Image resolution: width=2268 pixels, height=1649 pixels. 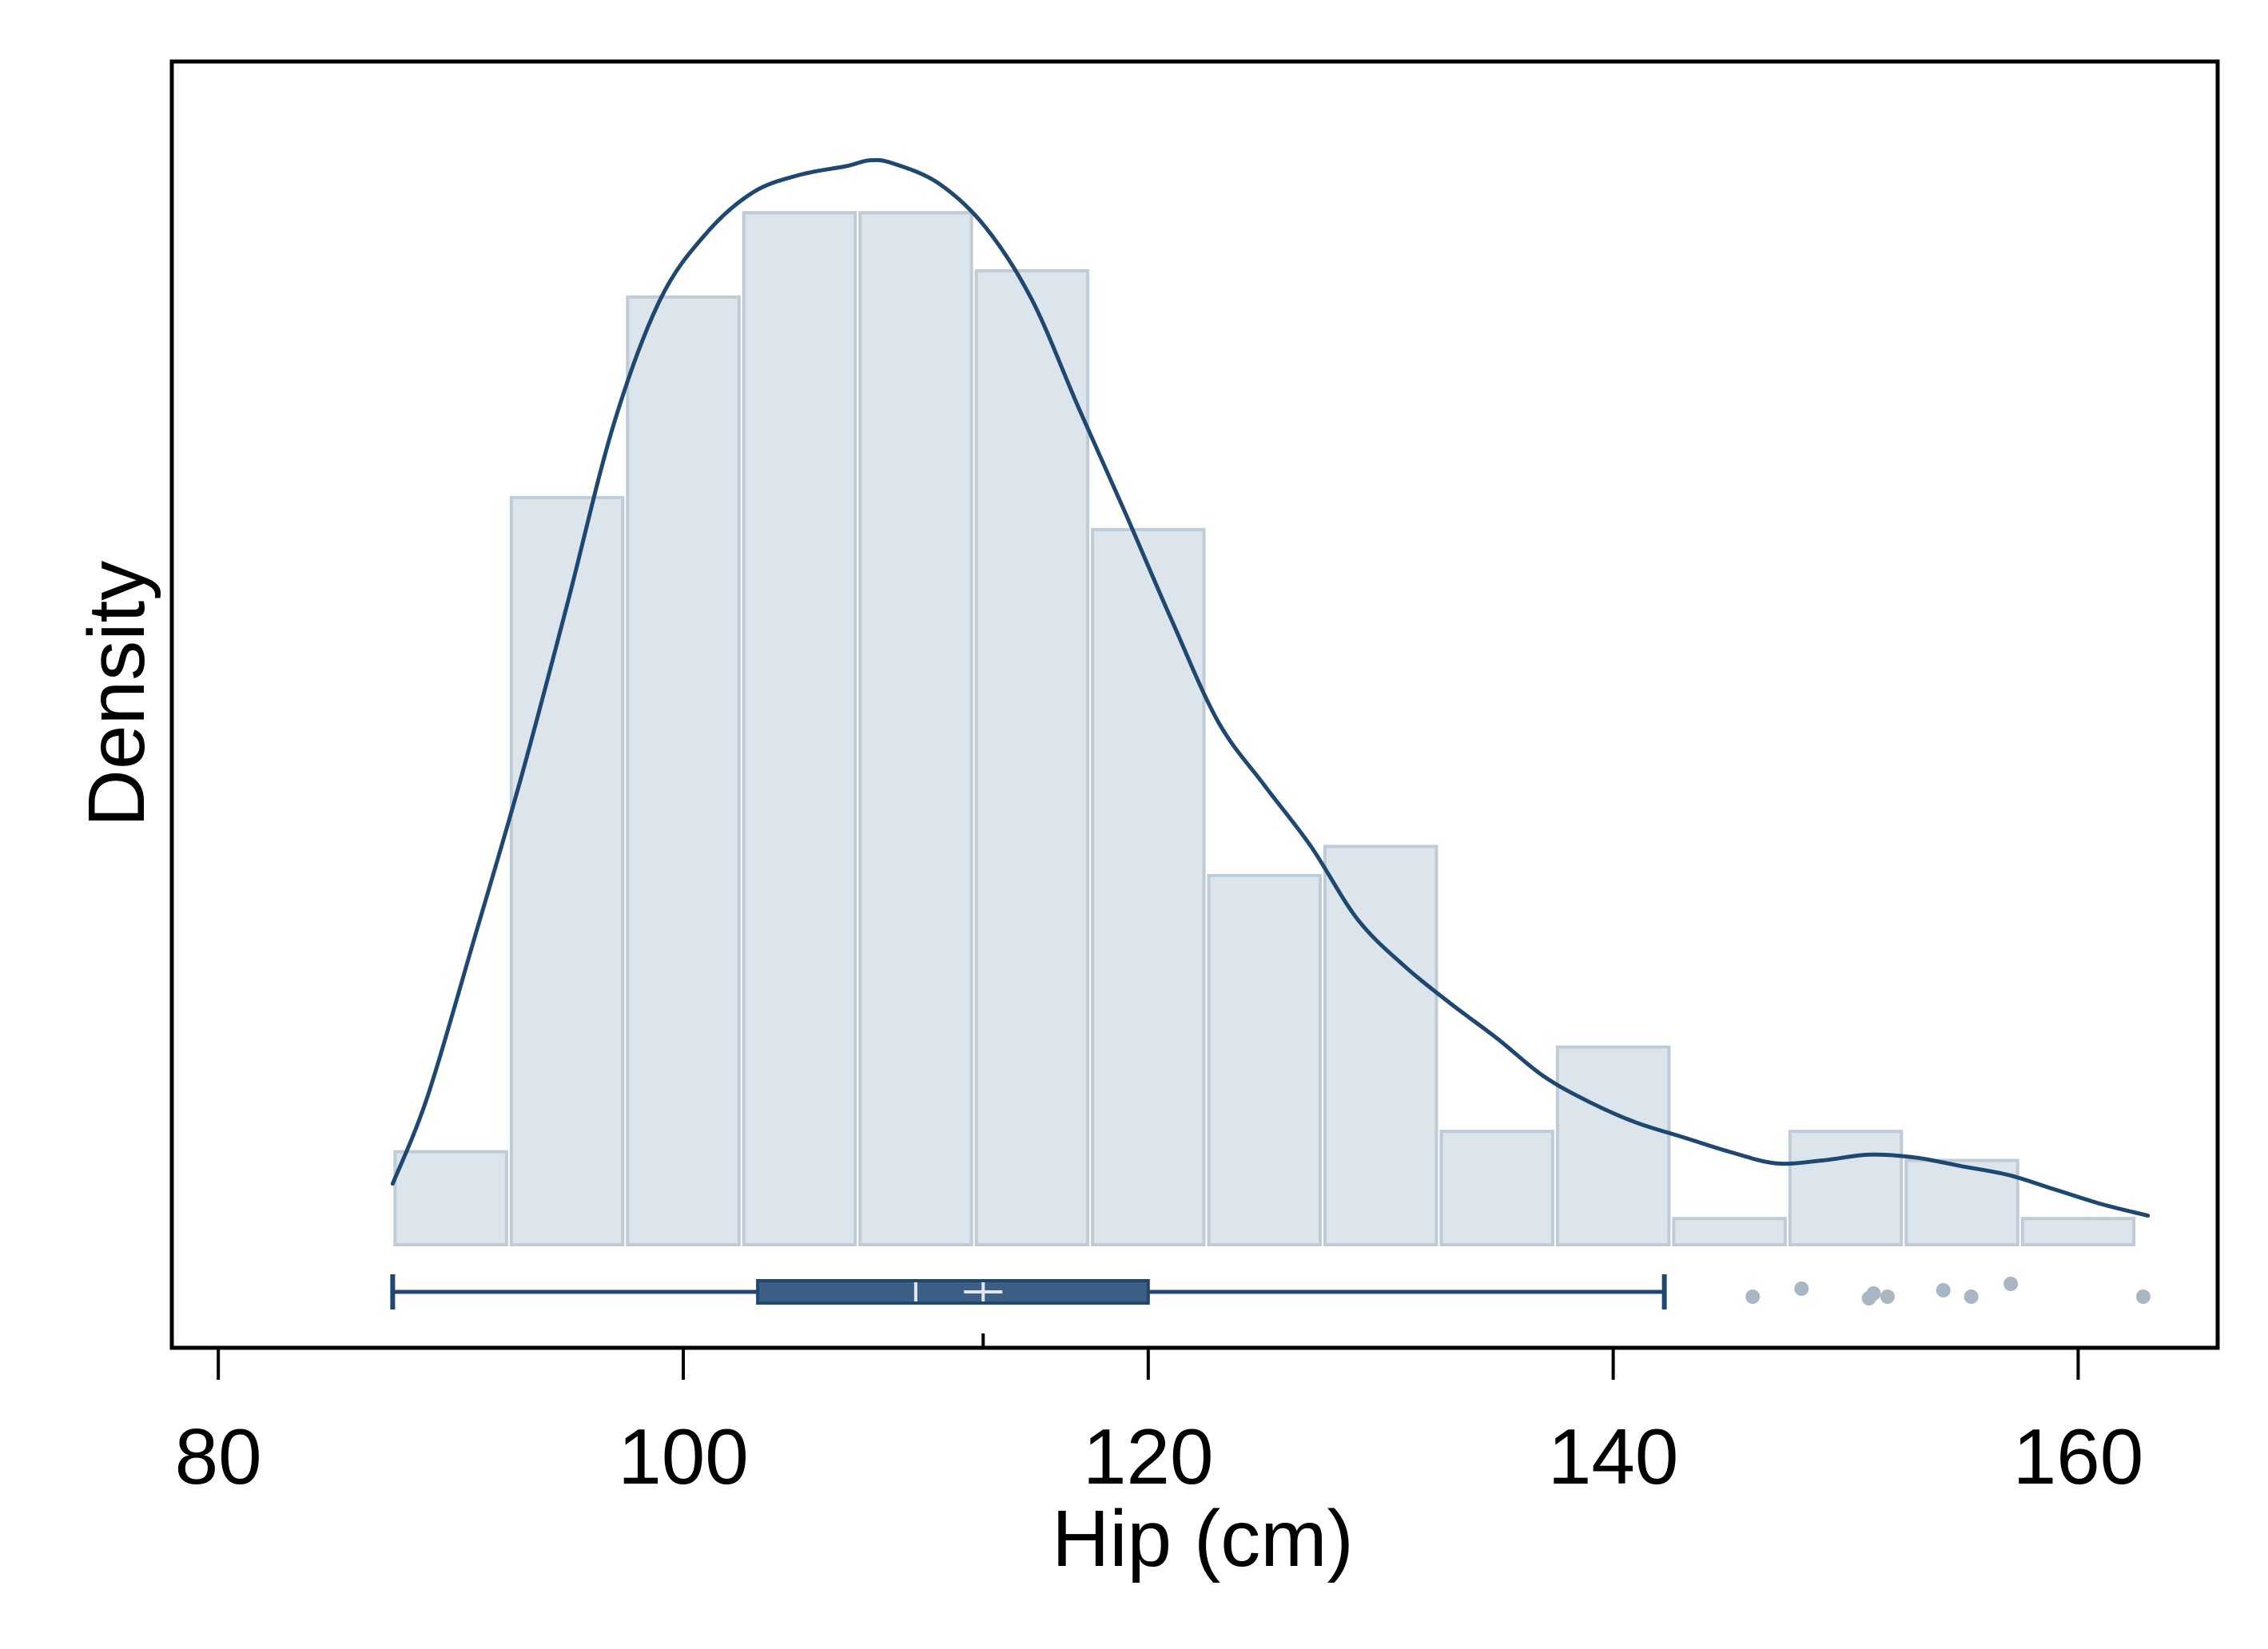 What do you see at coordinates (1148, 1456) in the screenshot?
I see `x-axis-tick-label: 120` at bounding box center [1148, 1456].